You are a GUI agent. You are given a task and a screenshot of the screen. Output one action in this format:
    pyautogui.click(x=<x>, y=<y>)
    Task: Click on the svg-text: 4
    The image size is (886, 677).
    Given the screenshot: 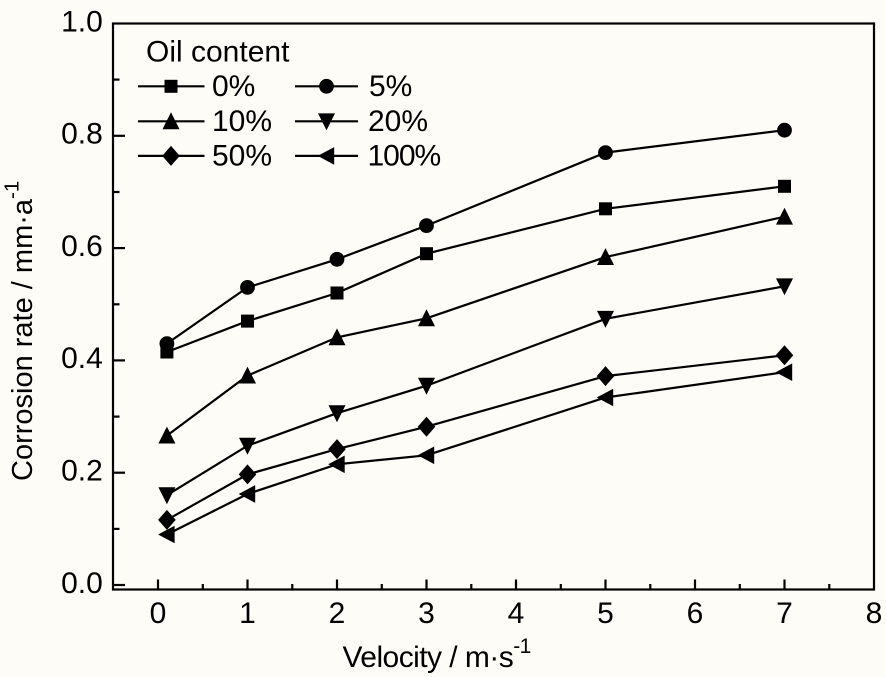 What is the action you would take?
    pyautogui.click(x=516, y=613)
    